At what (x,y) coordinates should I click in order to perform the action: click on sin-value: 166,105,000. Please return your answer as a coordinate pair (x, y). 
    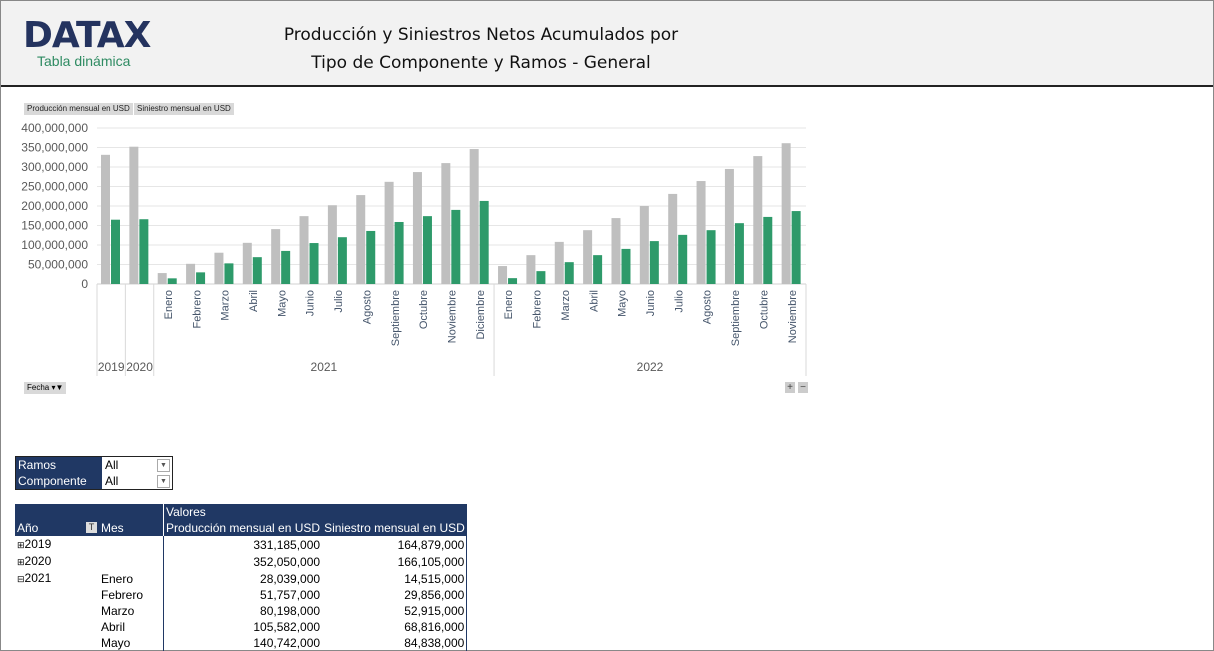
    Looking at the image, I should click on (395, 561).